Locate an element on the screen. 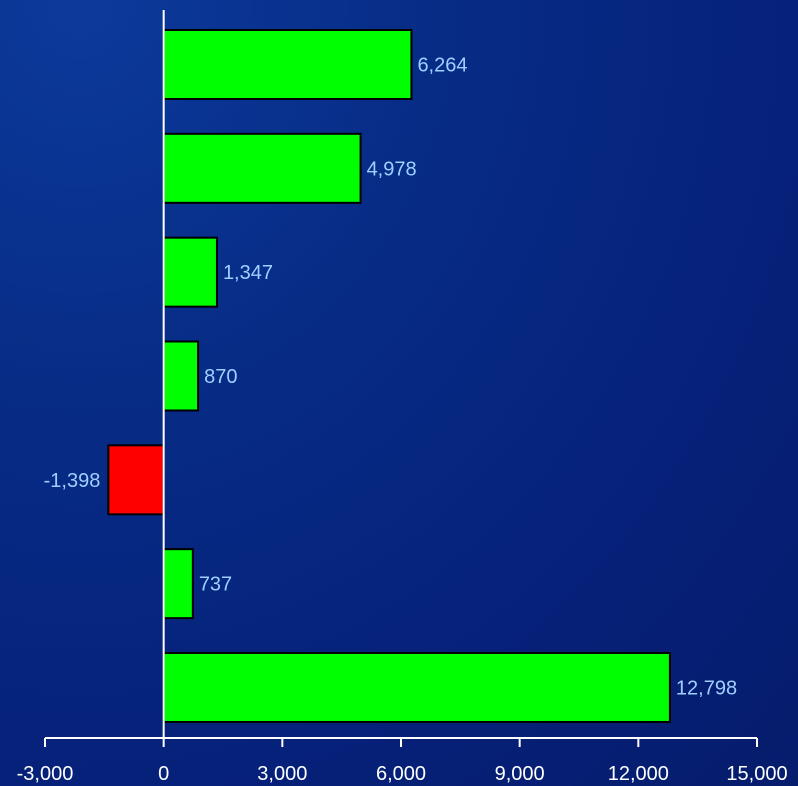 This screenshot has height=786, width=798. bar-value-label: -1,398 is located at coordinates (72, 481).